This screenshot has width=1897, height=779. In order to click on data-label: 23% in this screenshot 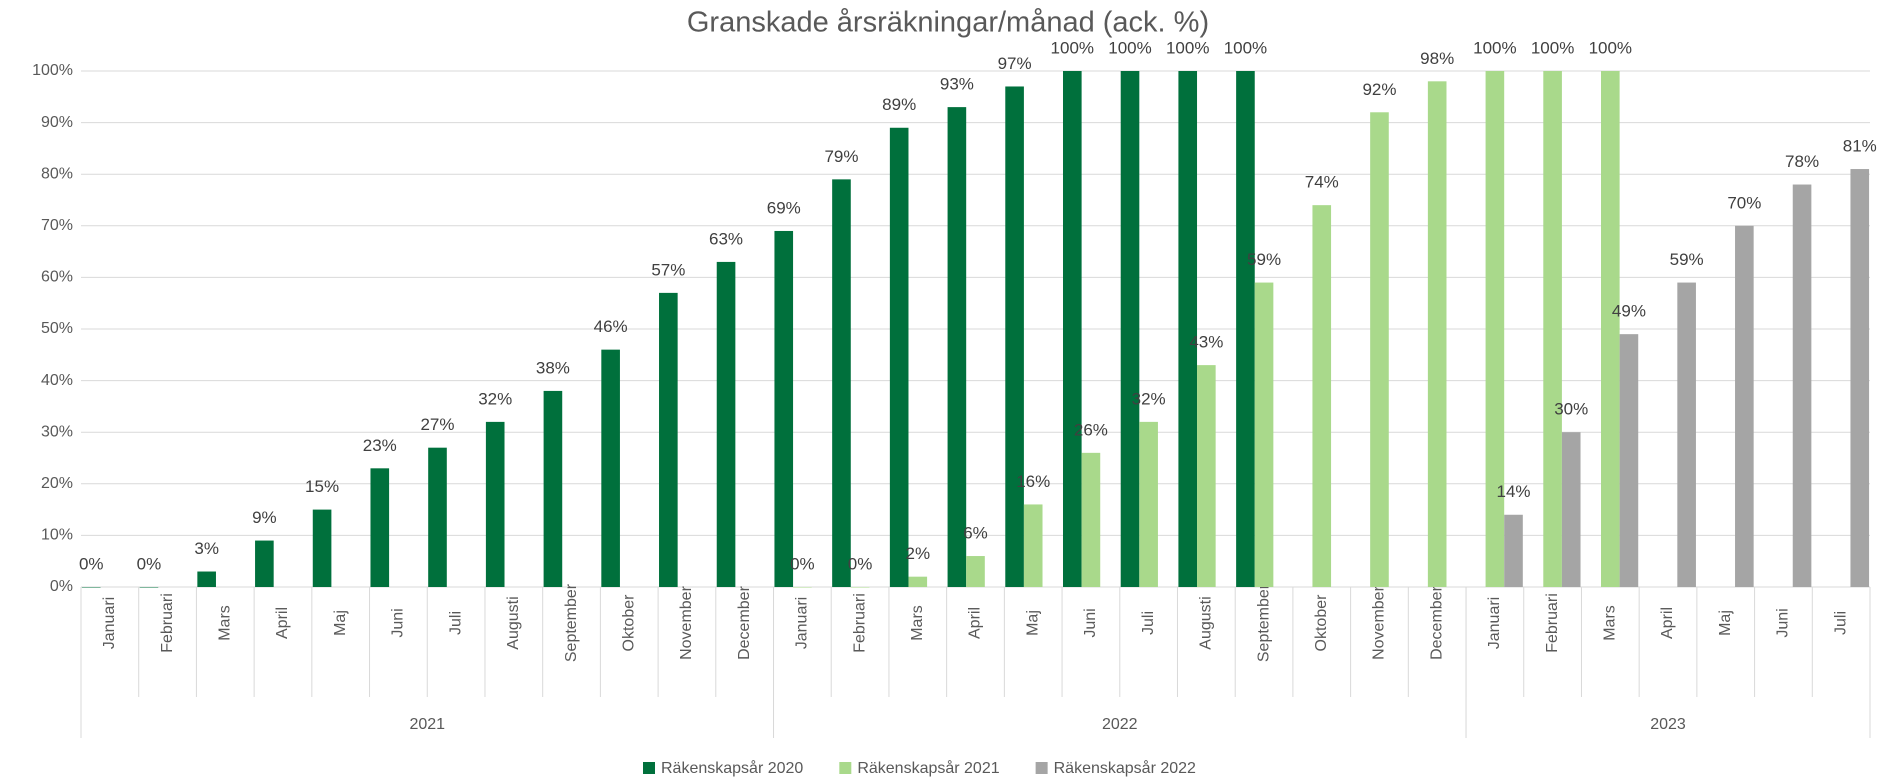, I will do `click(380, 445)`.